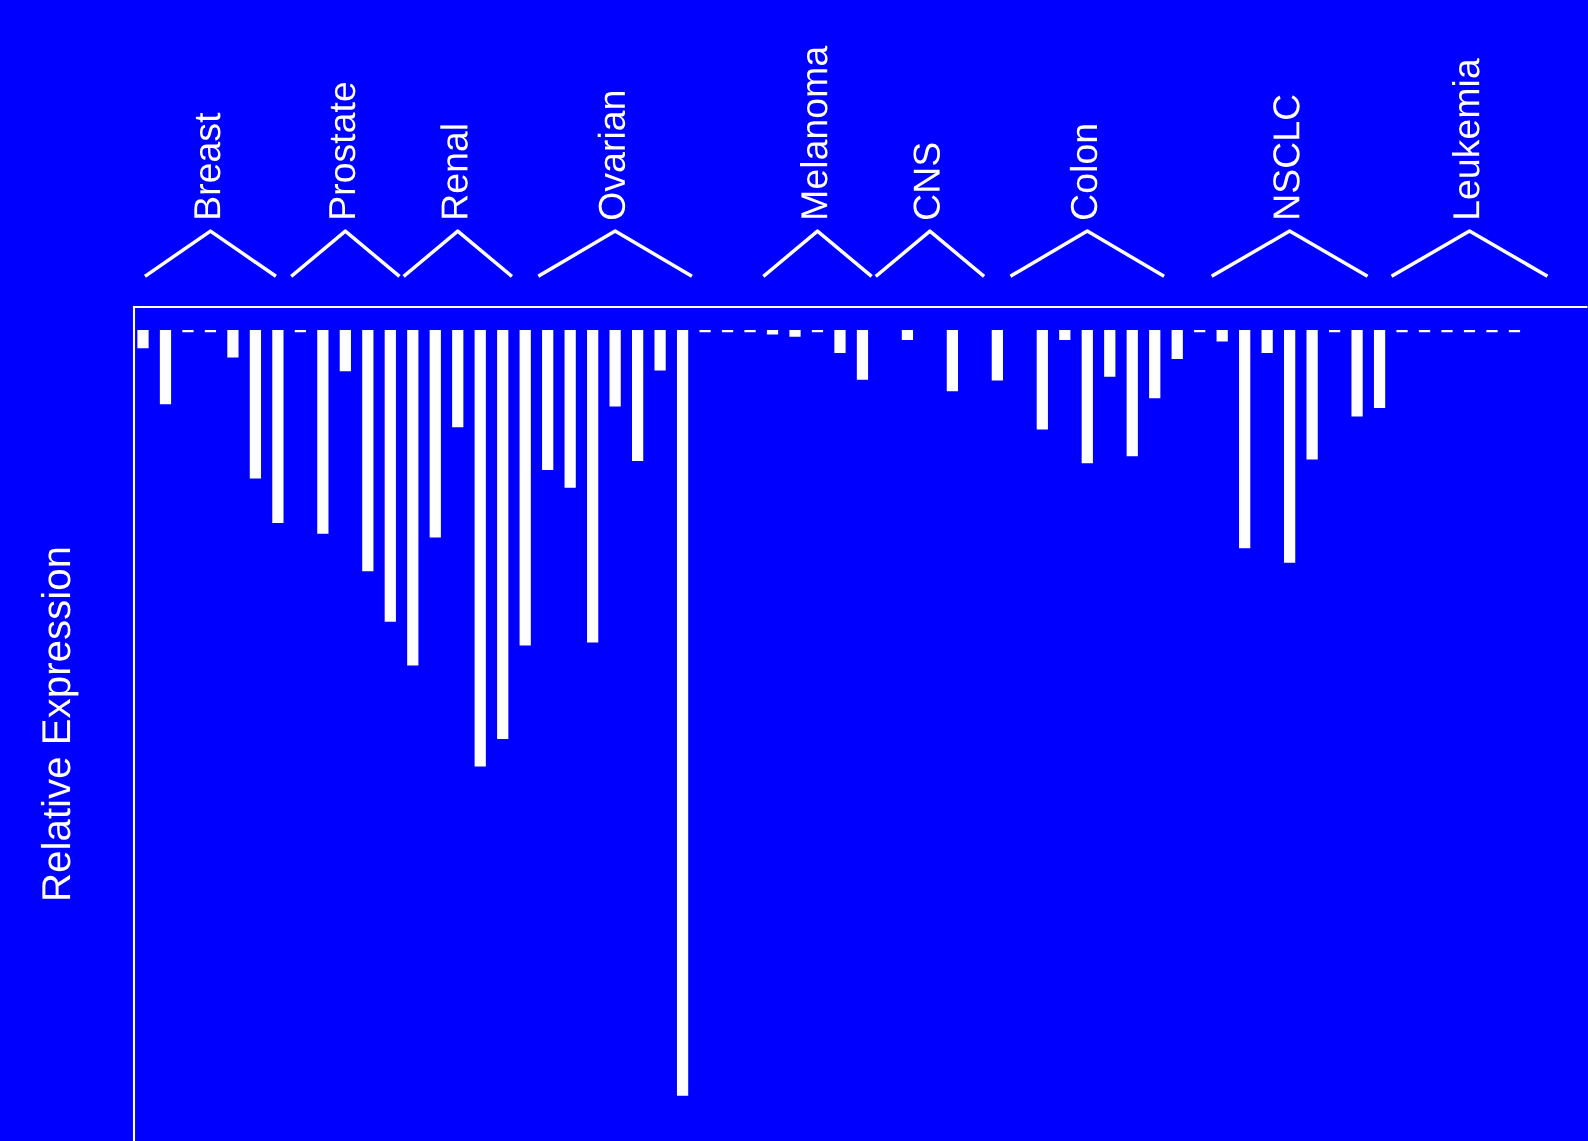 Image resolution: width=1588 pixels, height=1141 pixels. I want to click on x-tick-label: CNS, so click(926, 181).